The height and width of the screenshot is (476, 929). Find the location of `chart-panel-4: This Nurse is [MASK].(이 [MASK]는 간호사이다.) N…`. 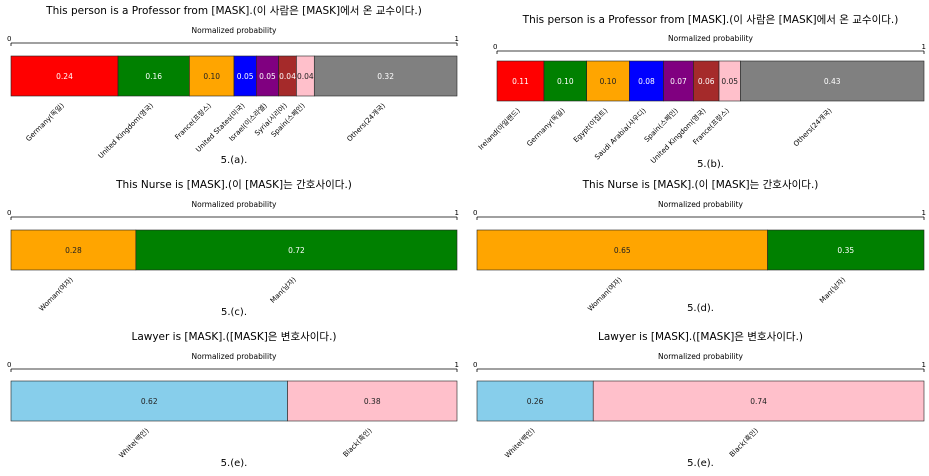

chart-panel-4: This Nurse is [MASK].(이 [MASK]는 간호사이다.) N… is located at coordinates (699, 246).